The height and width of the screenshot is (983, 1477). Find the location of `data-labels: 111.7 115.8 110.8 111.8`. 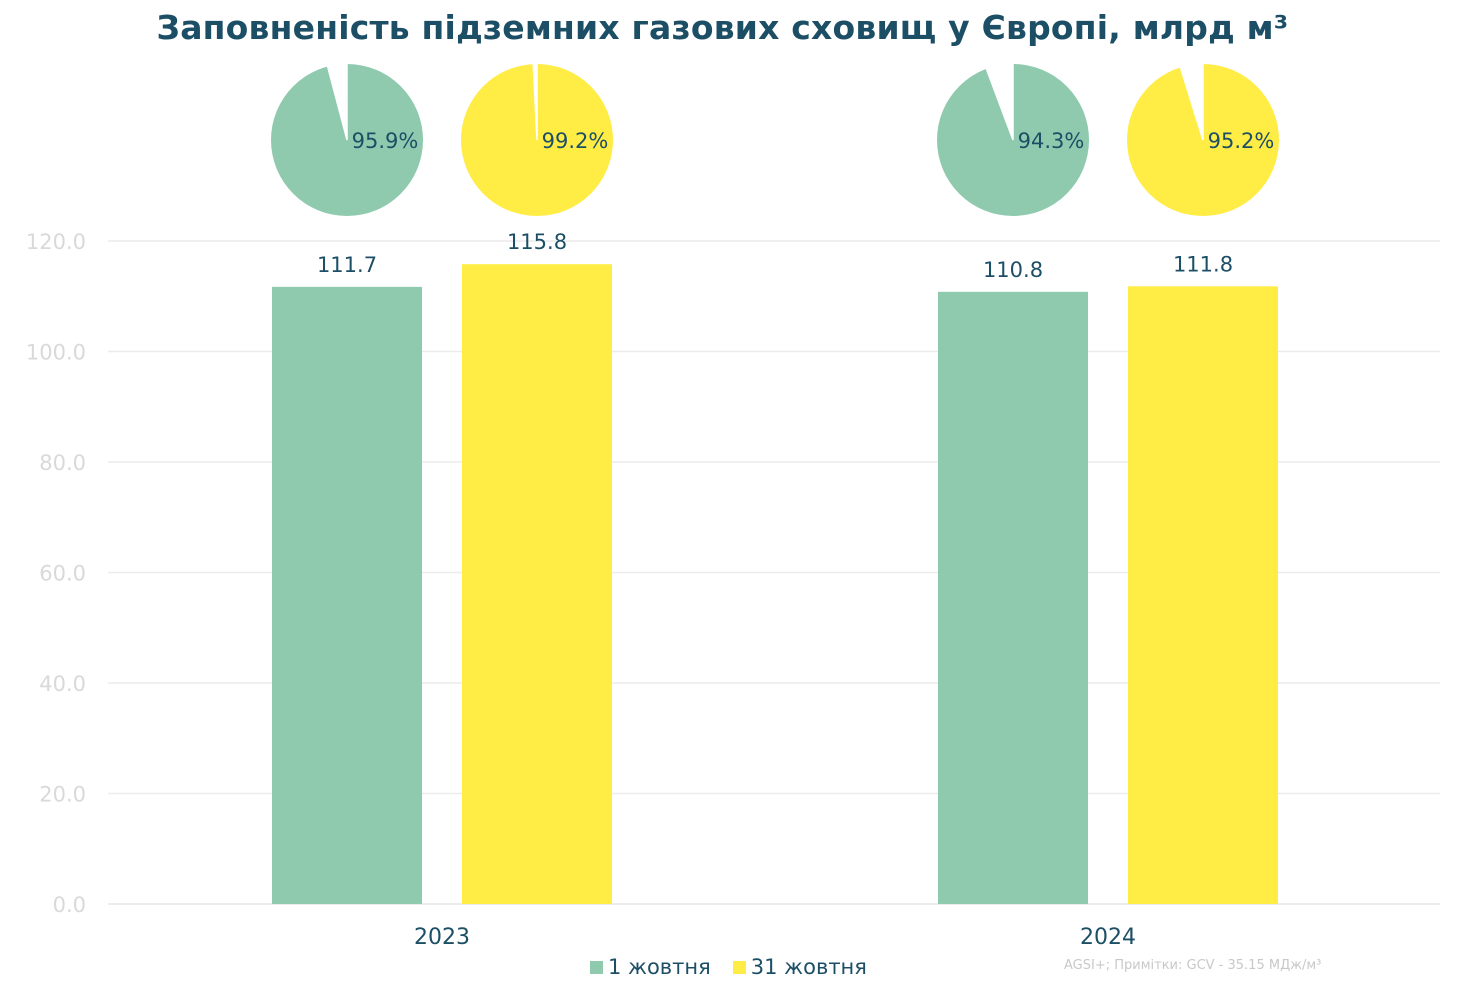

data-labels: 111.7 115.8 110.8 111.8 is located at coordinates (775, 256).